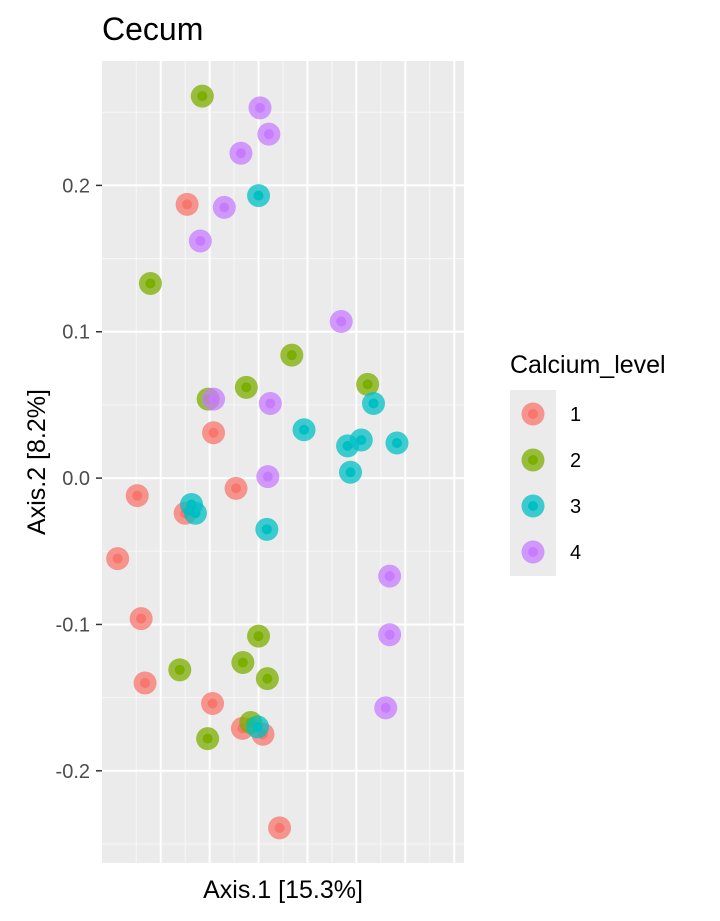 The width and height of the screenshot is (720, 921). What do you see at coordinates (76, 186) in the screenshot?
I see `y-tick-label: 0.2` at bounding box center [76, 186].